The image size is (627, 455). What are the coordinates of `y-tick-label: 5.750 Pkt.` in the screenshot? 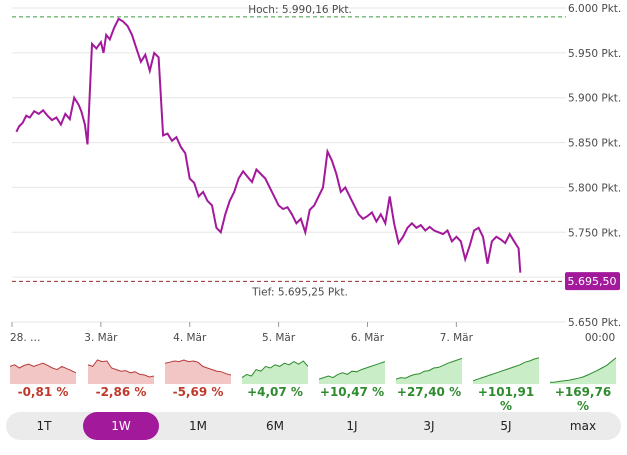 It's located at (594, 233).